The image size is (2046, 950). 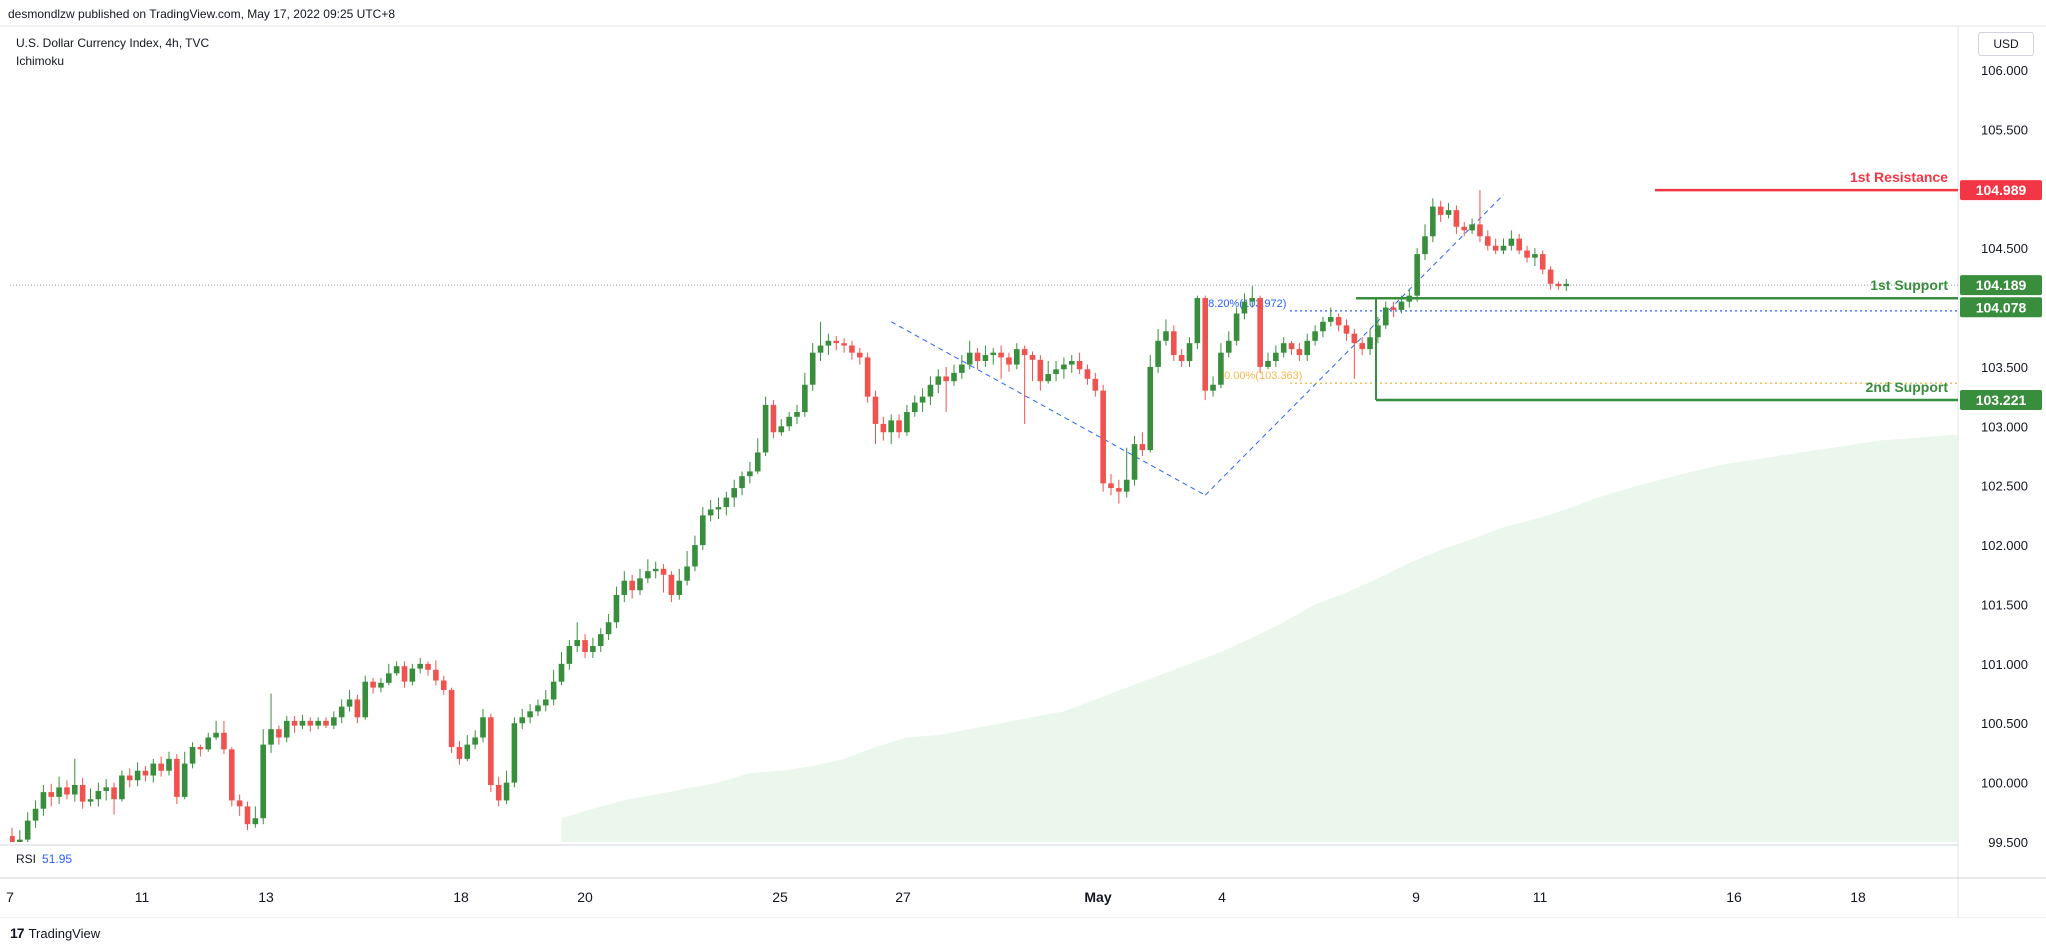 What do you see at coordinates (2004, 248) in the screenshot?
I see `y-tick-label: 104.500` at bounding box center [2004, 248].